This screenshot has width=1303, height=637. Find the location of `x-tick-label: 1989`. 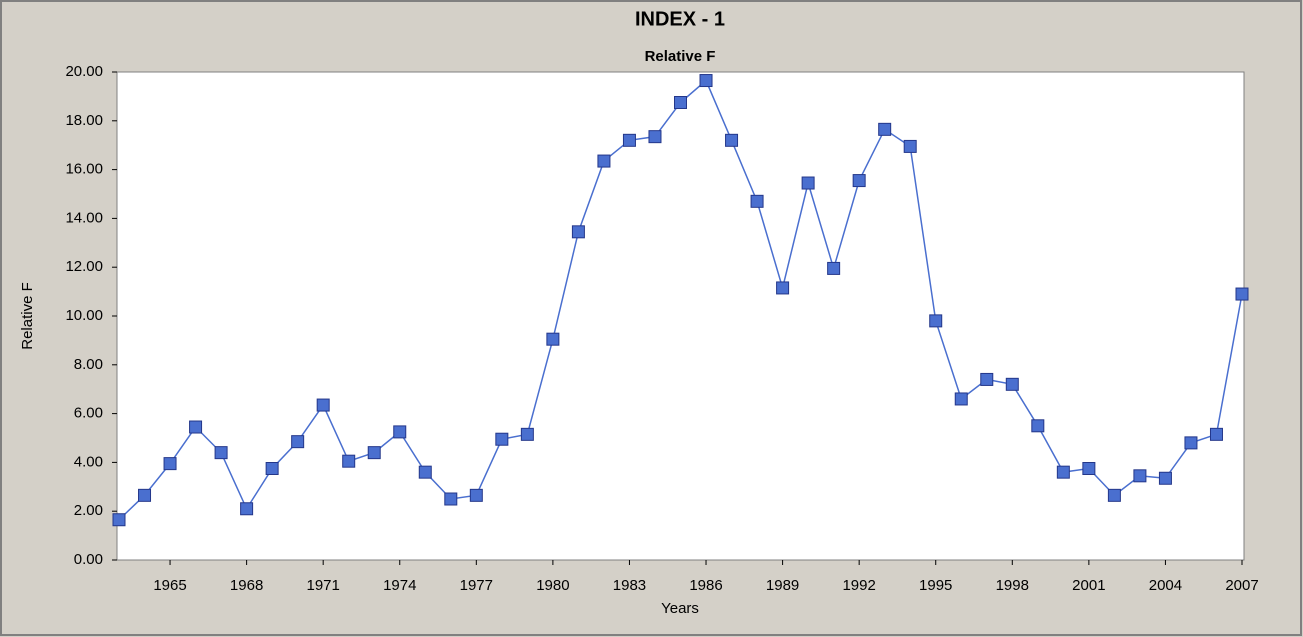

x-tick-label: 1989 is located at coordinates (782, 585).